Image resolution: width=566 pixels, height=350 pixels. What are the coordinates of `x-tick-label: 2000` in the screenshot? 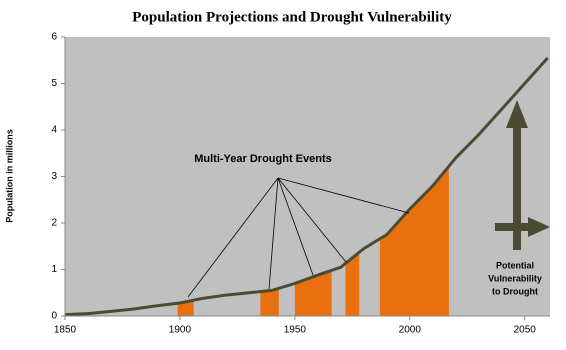 It's located at (410, 330).